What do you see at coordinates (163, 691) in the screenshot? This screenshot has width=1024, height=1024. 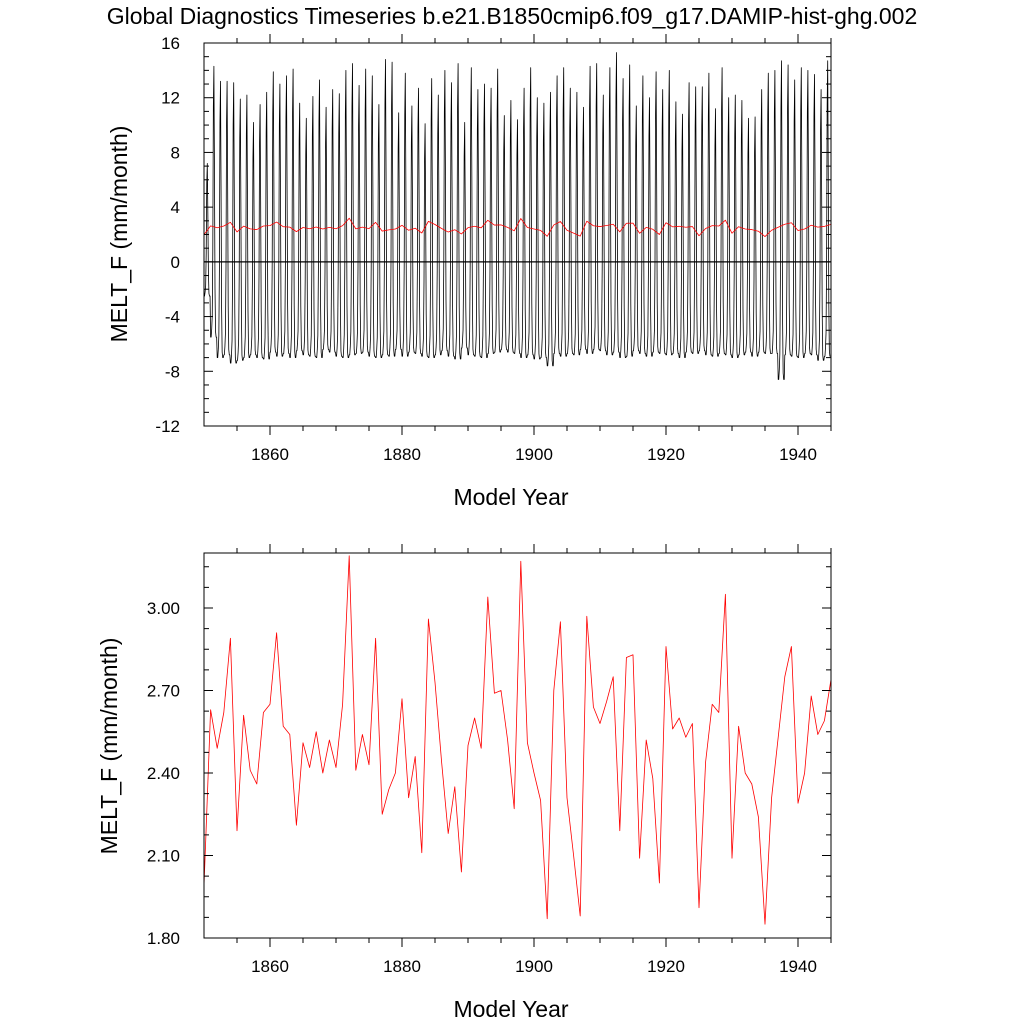 I see `annual-y-tick-label: 2.70` at bounding box center [163, 691].